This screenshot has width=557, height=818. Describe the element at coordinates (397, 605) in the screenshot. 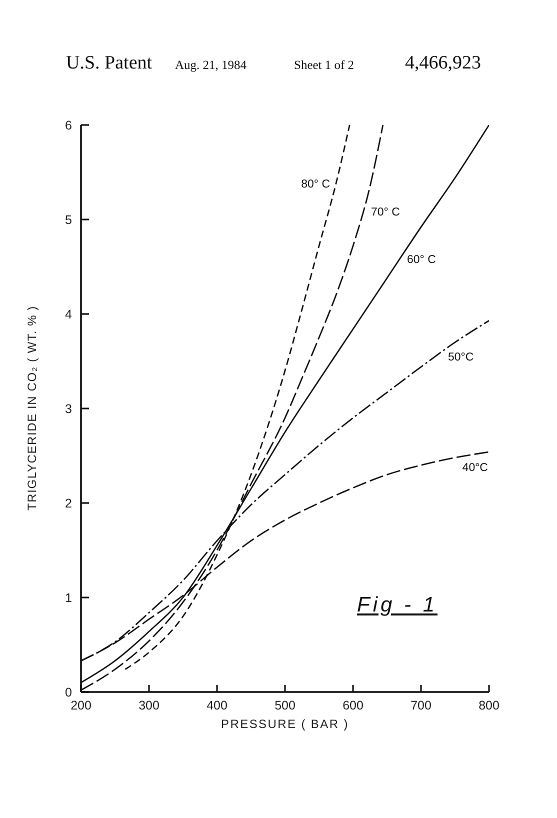

I see `annotation: Fig - 1` at that location.